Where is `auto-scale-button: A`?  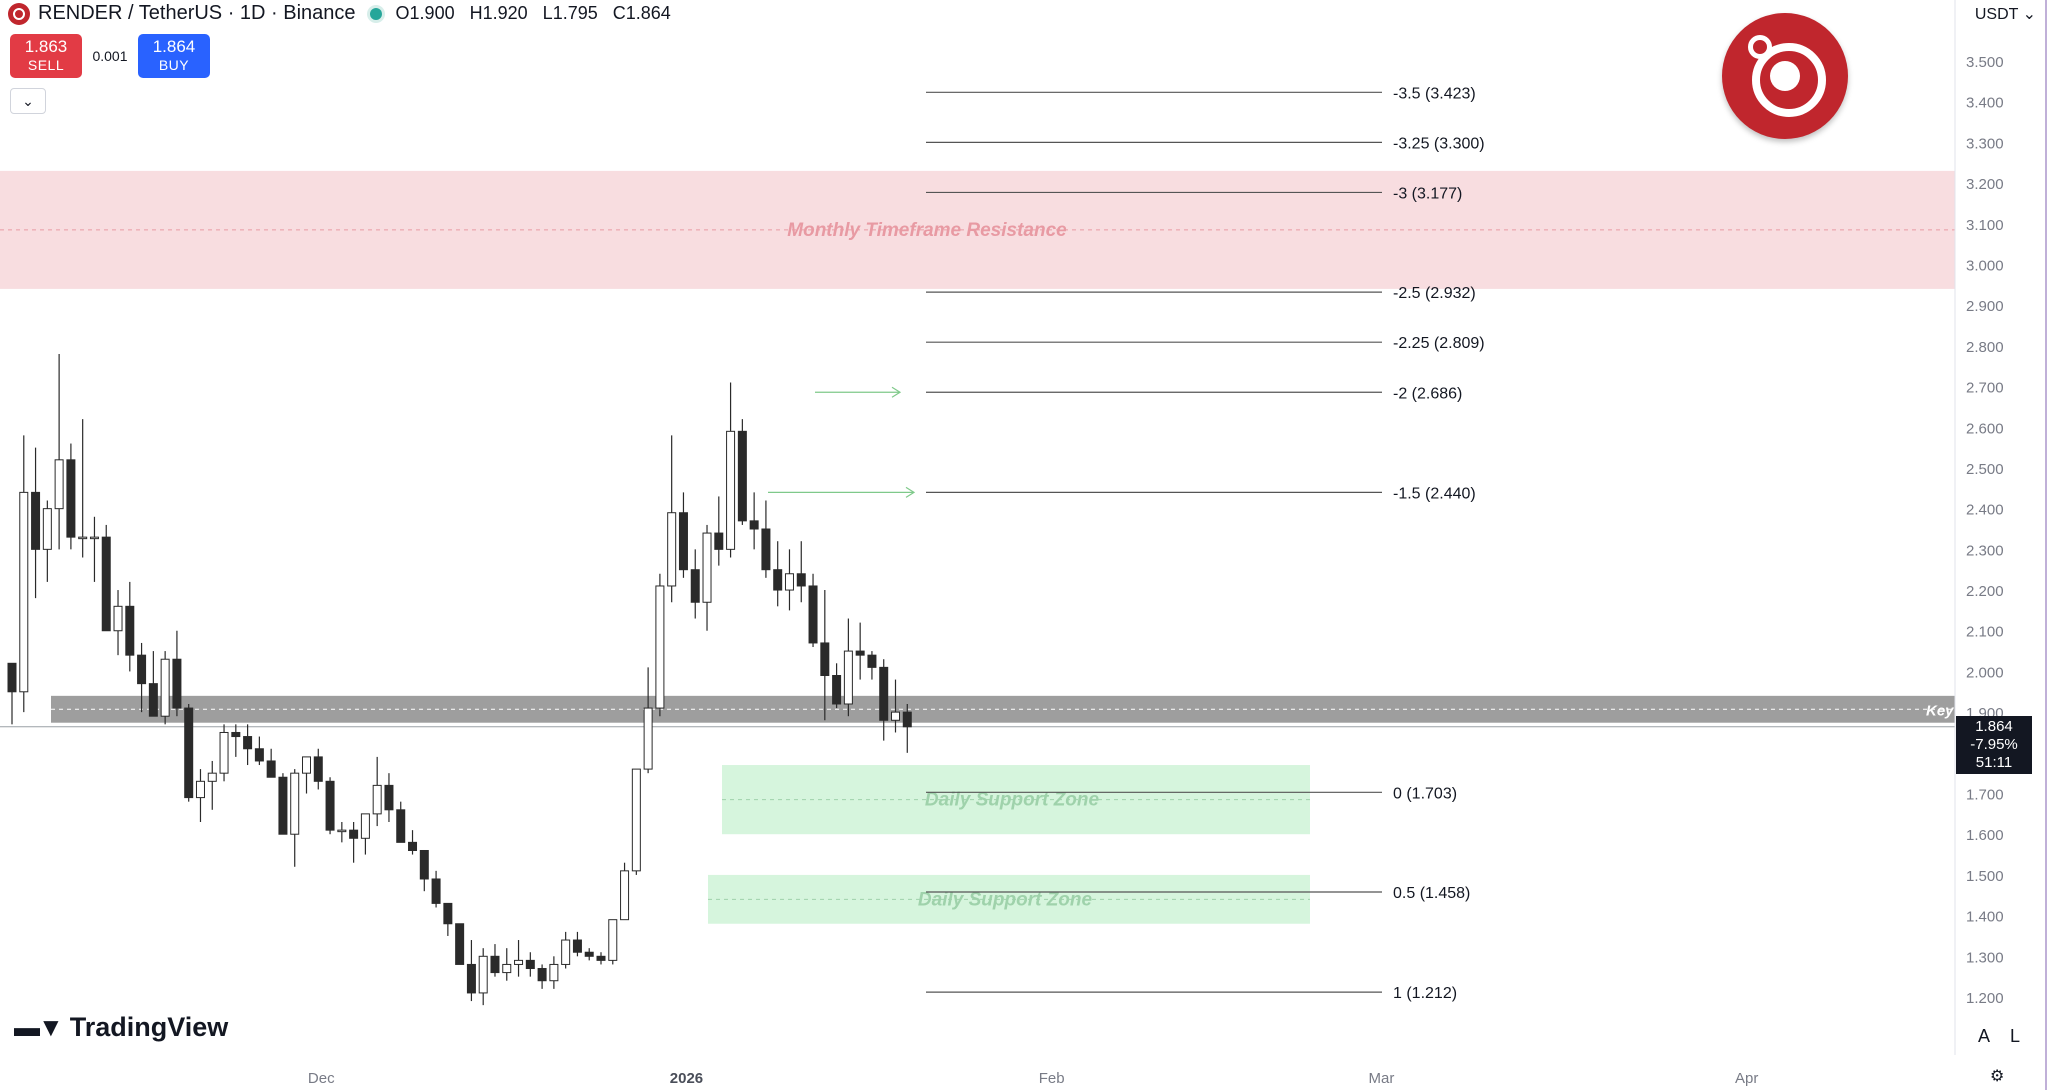 auto-scale-button: A is located at coordinates (1984, 1036).